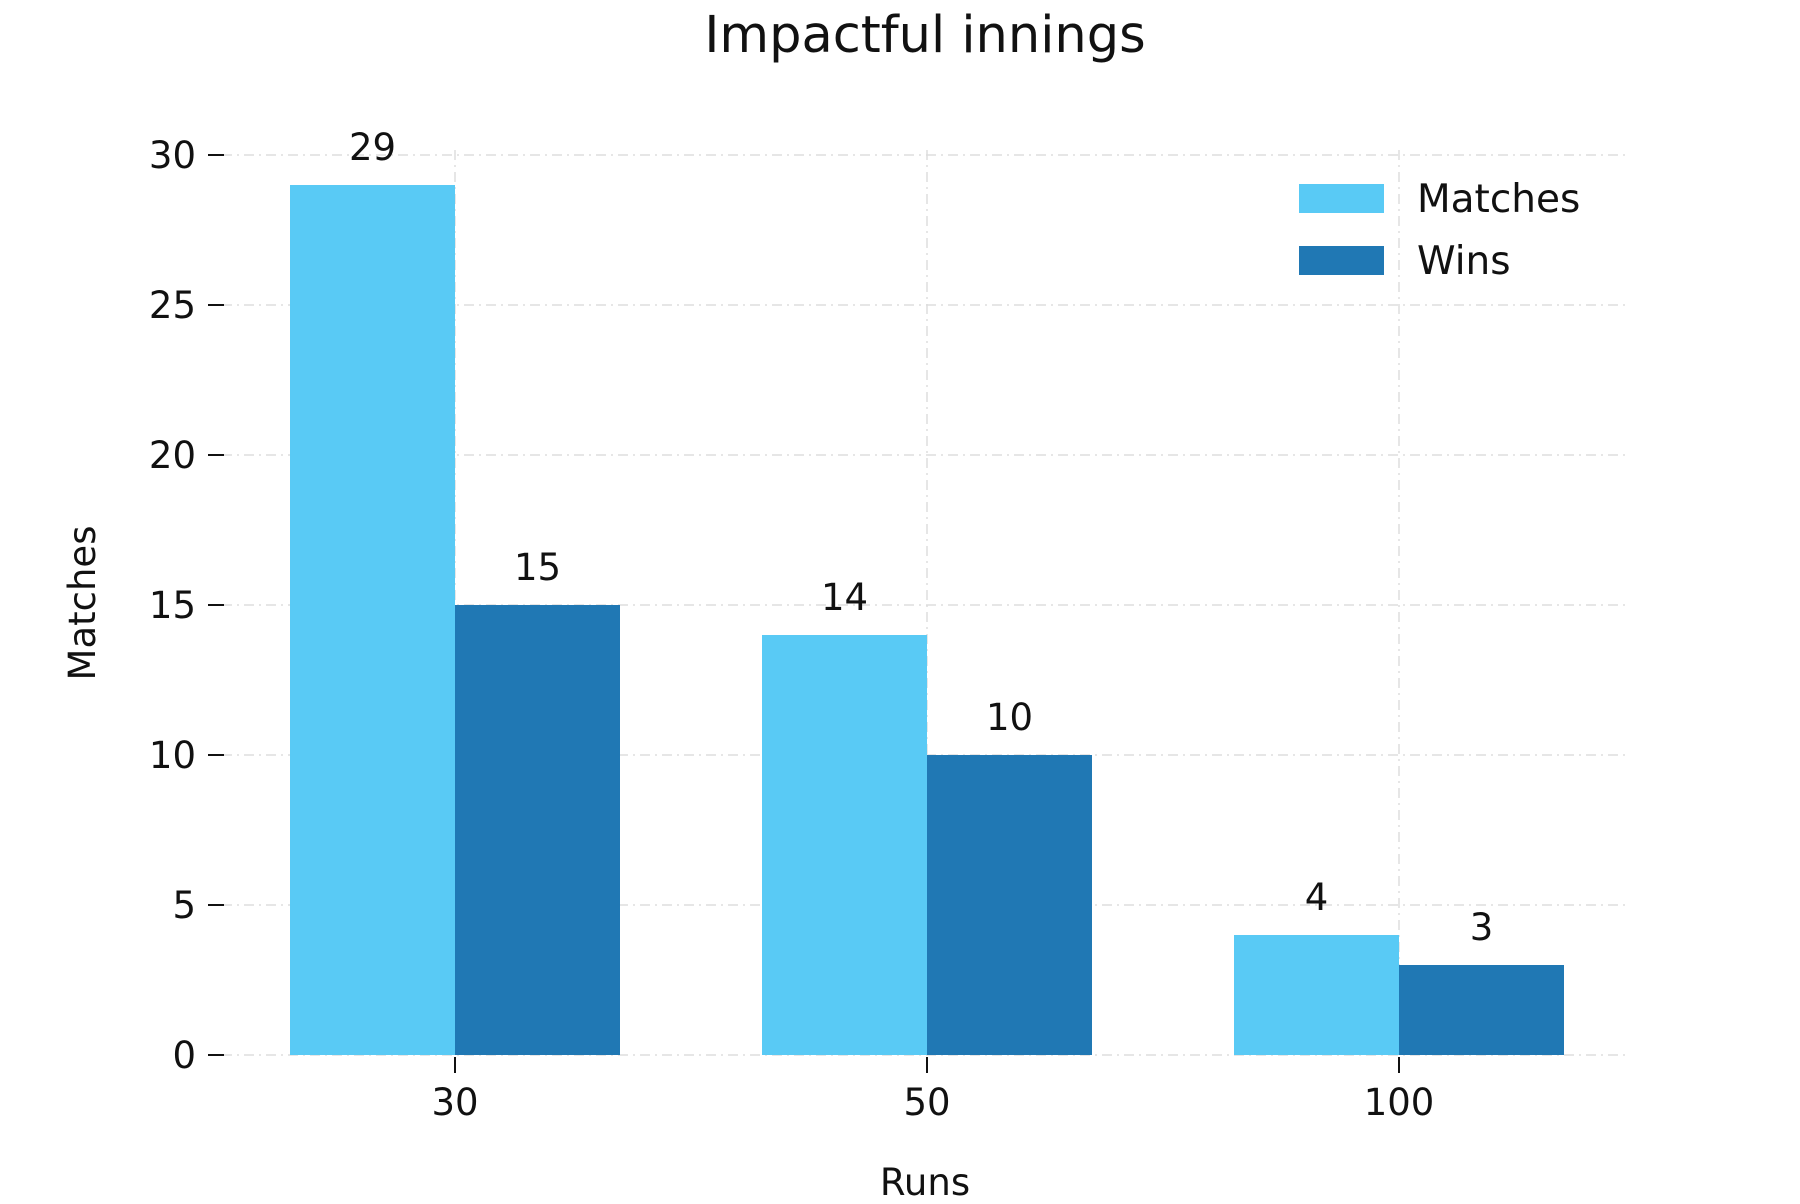  I want to click on x-tick-label: 100, so click(1399, 1102).